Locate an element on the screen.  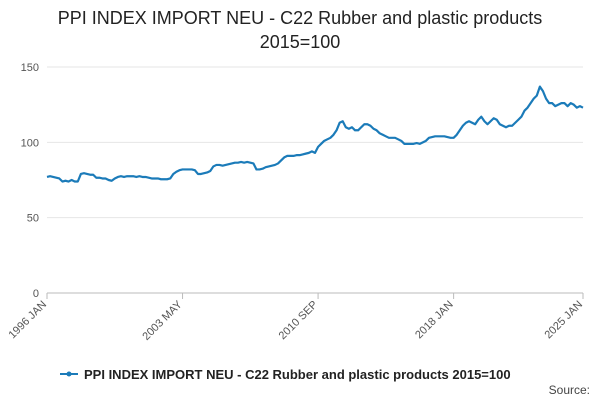
x-tick-label: 2018 JAN is located at coordinates (434, 320).